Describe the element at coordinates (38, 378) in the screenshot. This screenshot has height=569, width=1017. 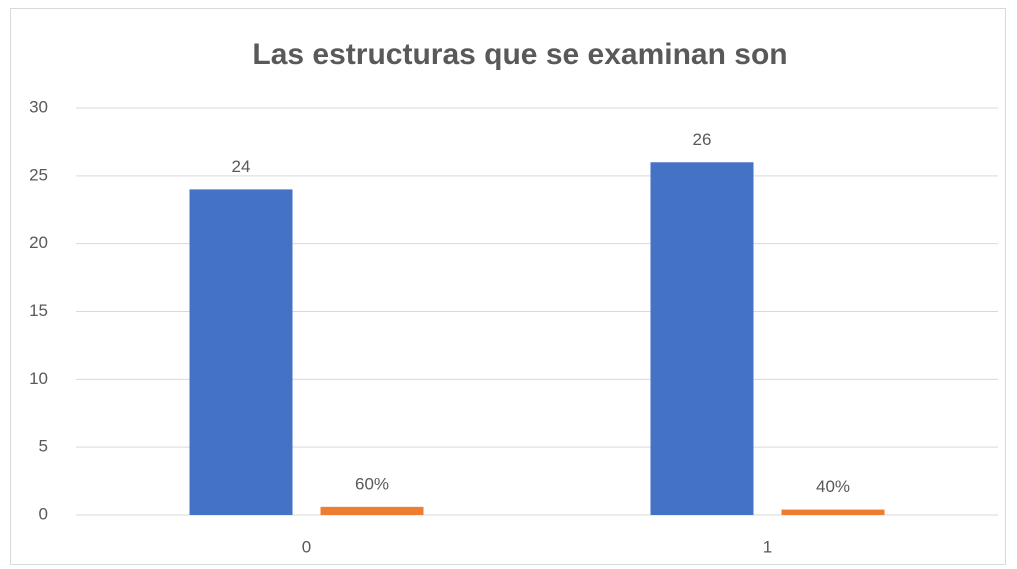
I see `y-tick-label: 10` at that location.